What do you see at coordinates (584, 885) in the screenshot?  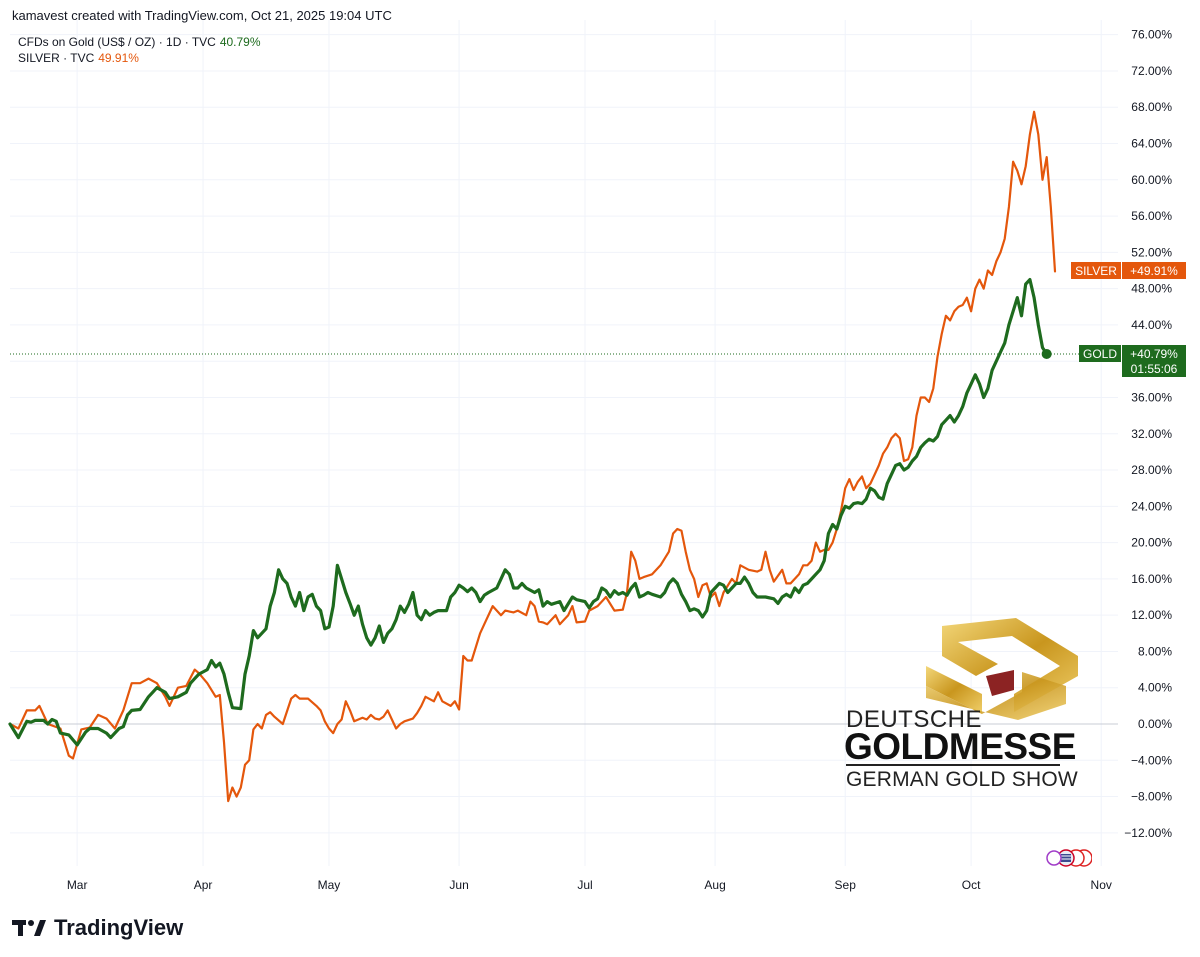 I see `x-tick-label: Jul` at bounding box center [584, 885].